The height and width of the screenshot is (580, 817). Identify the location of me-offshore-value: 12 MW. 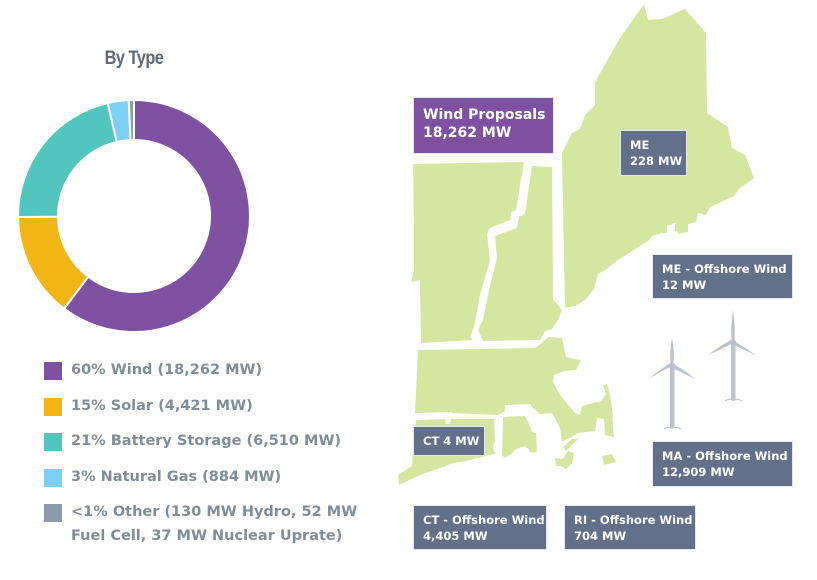
(684, 285).